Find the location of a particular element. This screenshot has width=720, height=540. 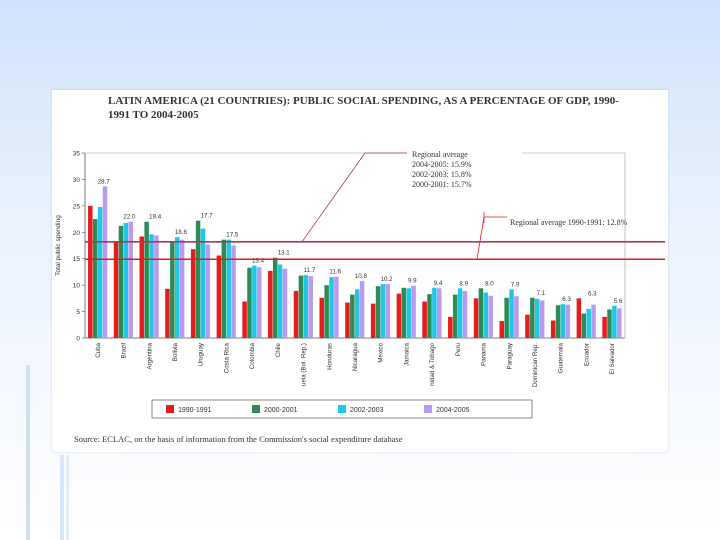

data-label: 17.7 is located at coordinates (207, 216).